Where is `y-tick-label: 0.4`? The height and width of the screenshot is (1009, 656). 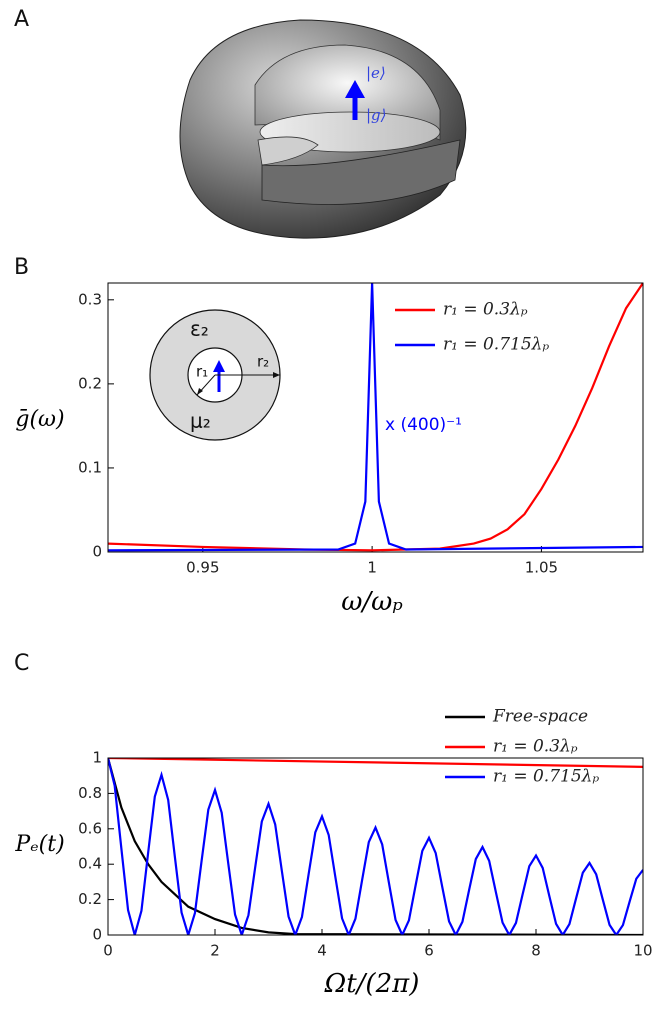 y-tick-label: 0.4 is located at coordinates (90, 864).